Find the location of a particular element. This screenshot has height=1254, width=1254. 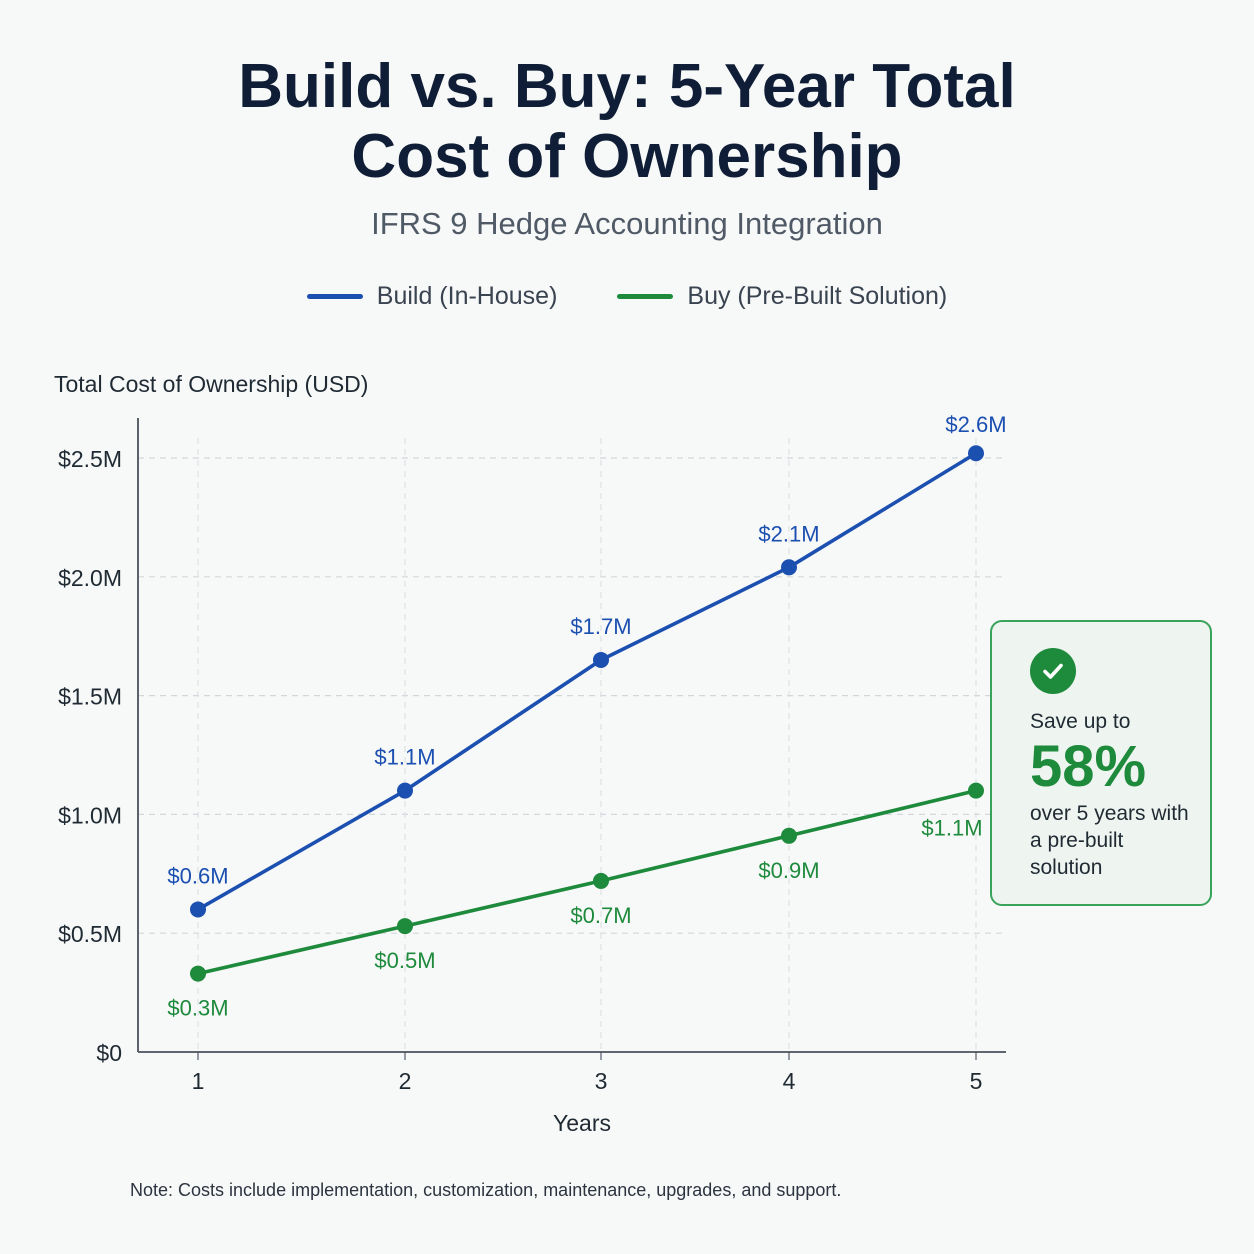

data-label-build: $0.6M is located at coordinates (197, 875).